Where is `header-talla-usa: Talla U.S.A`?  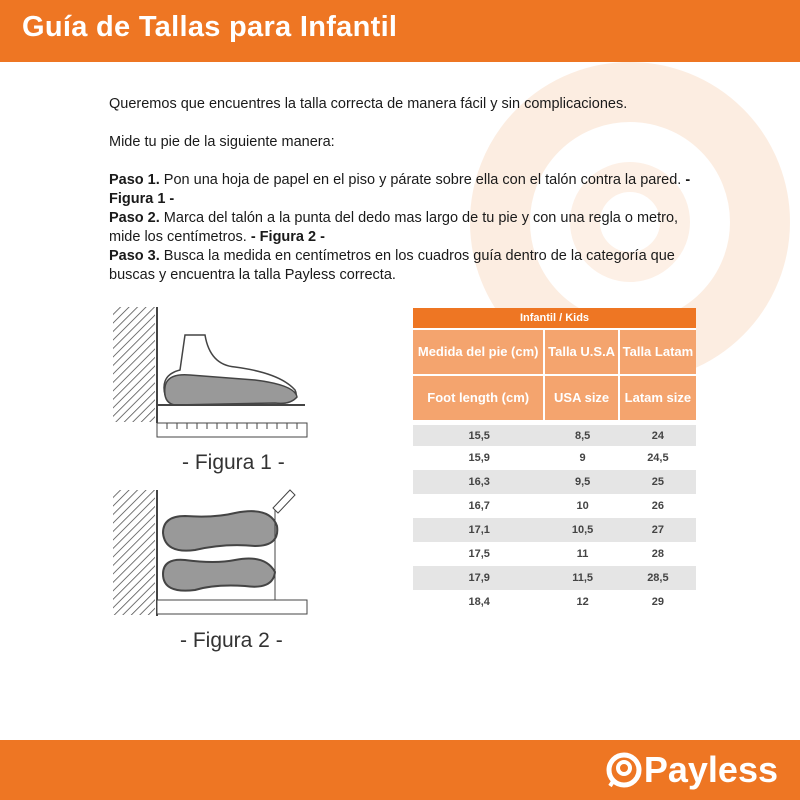 header-talla-usa: Talla U.S.A is located at coordinates (582, 353).